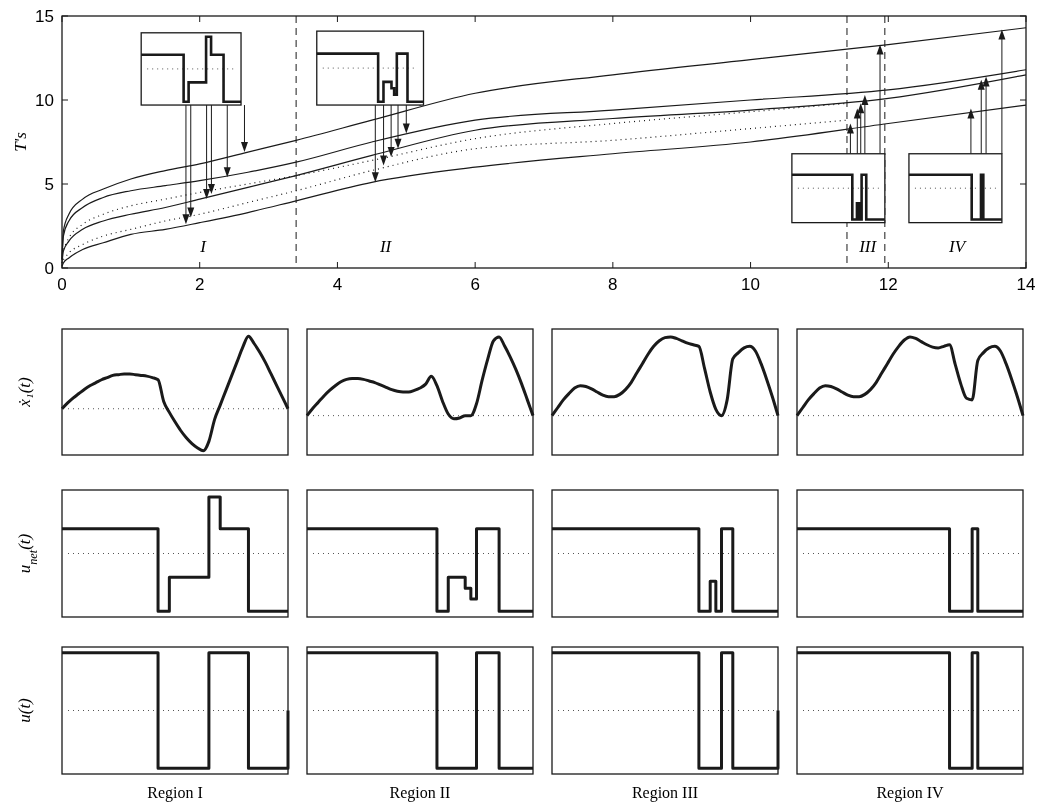 Image resolution: width=1037 pixels, height=807 pixels. I want to click on annotation: IV, so click(958, 246).